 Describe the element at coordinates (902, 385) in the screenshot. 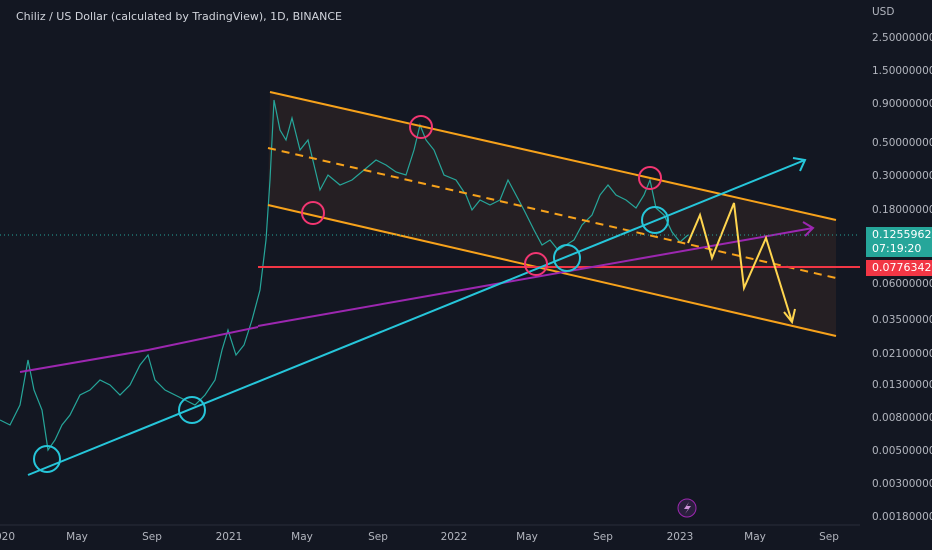

I see `price-label: 0.01300000` at that location.